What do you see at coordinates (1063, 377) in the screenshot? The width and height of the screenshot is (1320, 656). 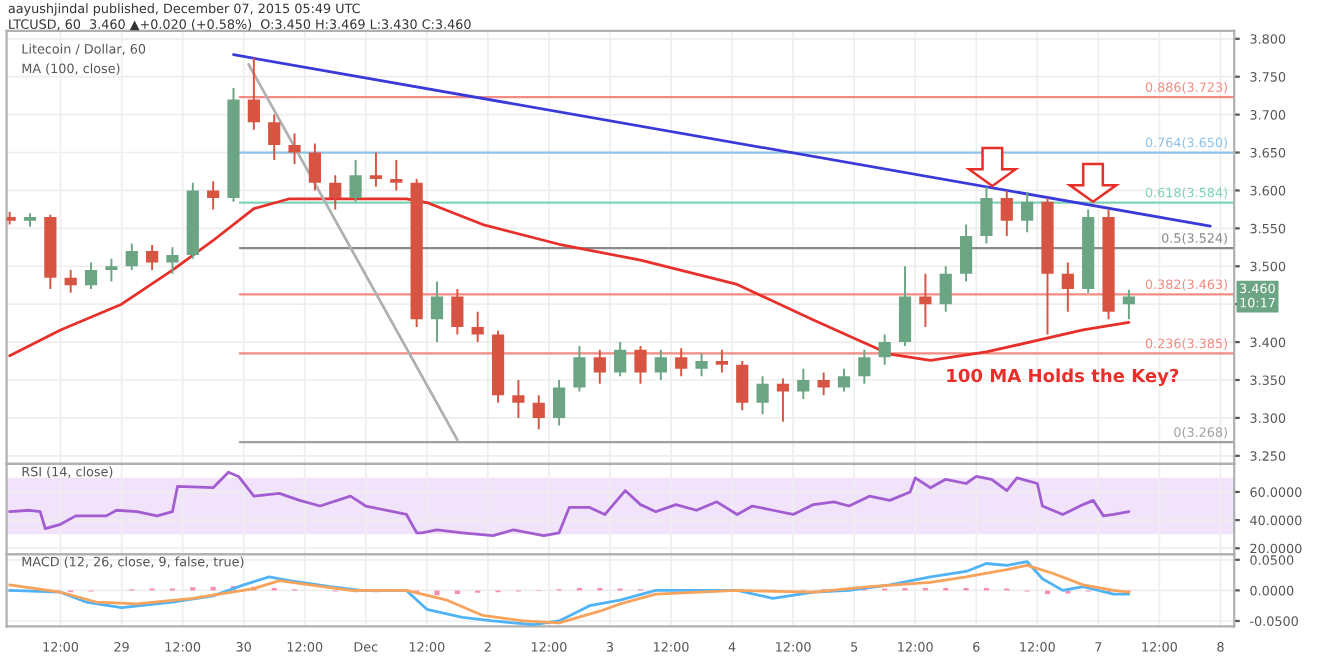 I see `annotation: 100 MA Holds the Key?` at bounding box center [1063, 377].